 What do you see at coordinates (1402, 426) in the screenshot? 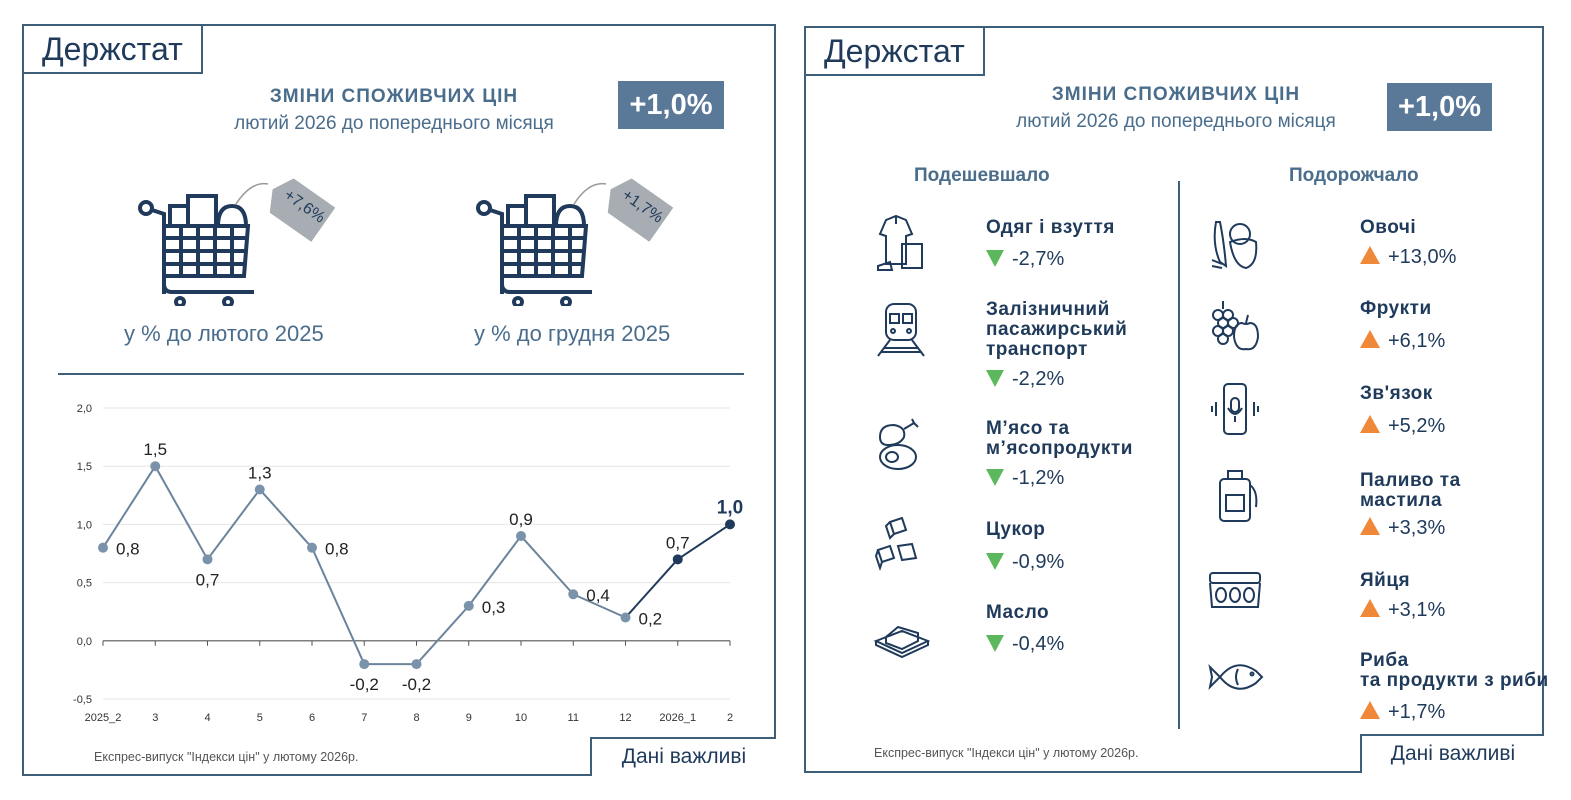
I see `item-value: +5,2%` at bounding box center [1402, 426].